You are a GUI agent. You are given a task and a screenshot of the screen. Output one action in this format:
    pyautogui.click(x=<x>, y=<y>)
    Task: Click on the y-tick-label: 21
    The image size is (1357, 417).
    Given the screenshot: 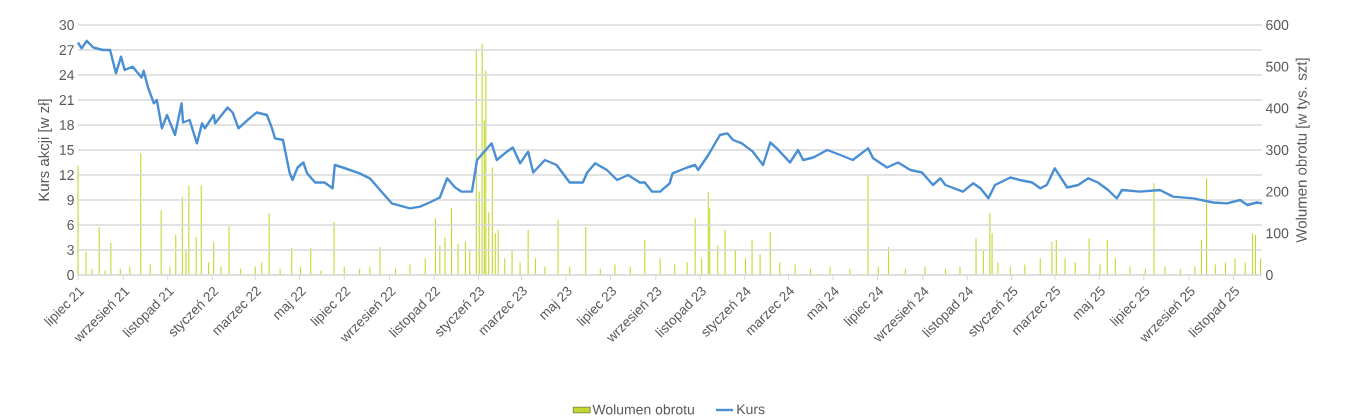 What is the action you would take?
    pyautogui.click(x=66, y=100)
    